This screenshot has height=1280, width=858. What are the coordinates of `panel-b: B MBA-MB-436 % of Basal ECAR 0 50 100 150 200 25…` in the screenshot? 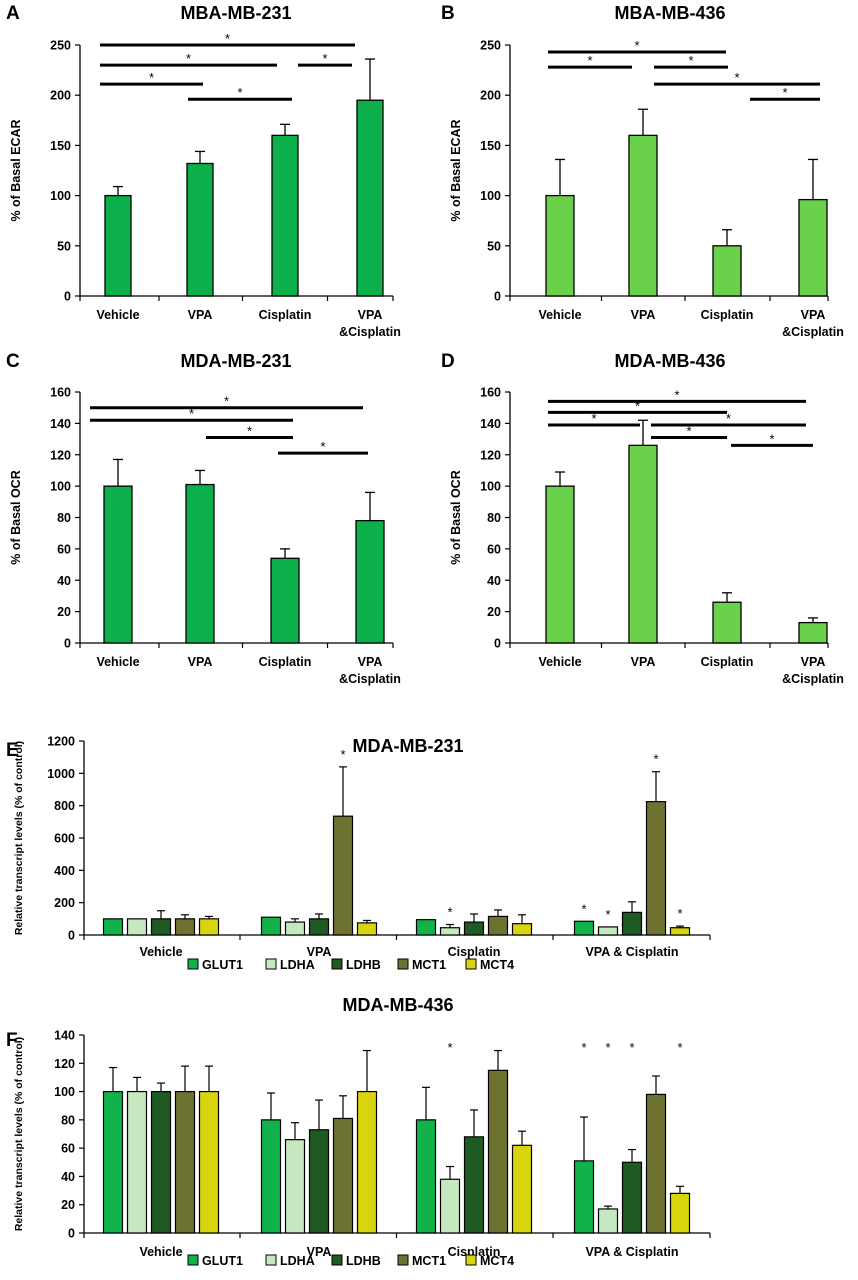 It's located at (642, 171).